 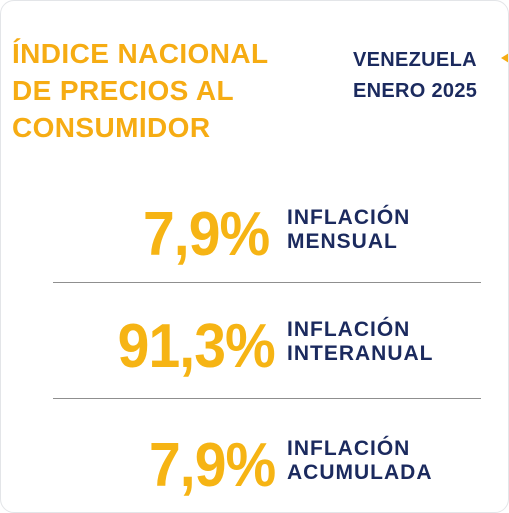 I want to click on arrow-left-icon, so click(x=504, y=58).